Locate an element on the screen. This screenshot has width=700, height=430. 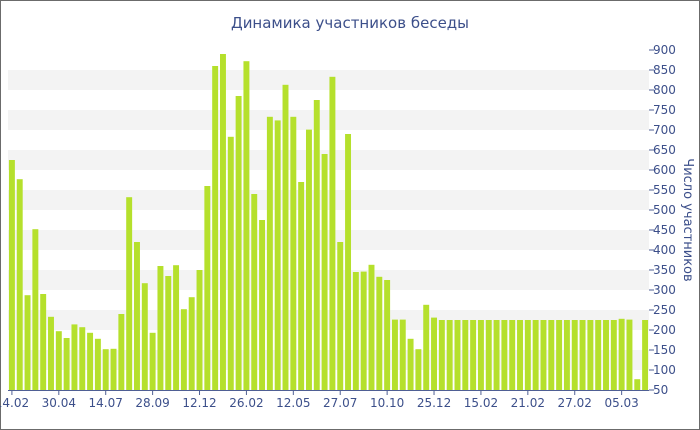
x-tick-label: 25.12 is located at coordinates (434, 403).